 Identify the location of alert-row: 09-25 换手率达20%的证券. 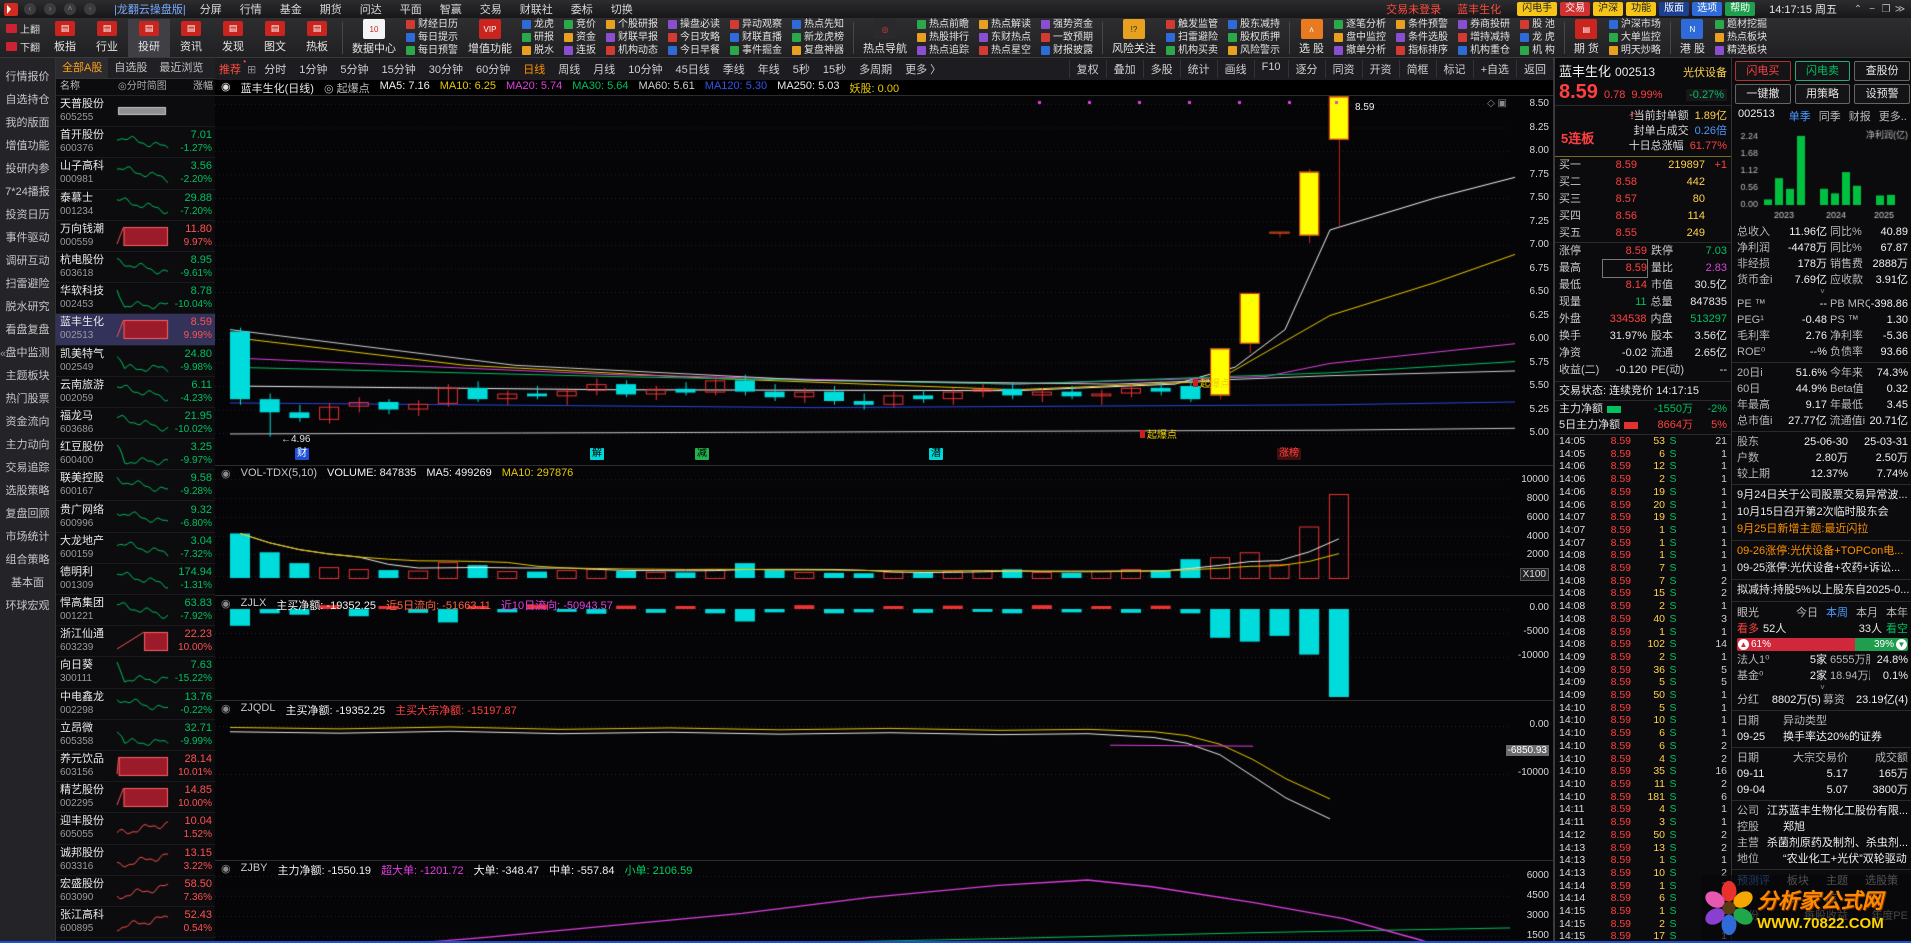
(1821, 737).